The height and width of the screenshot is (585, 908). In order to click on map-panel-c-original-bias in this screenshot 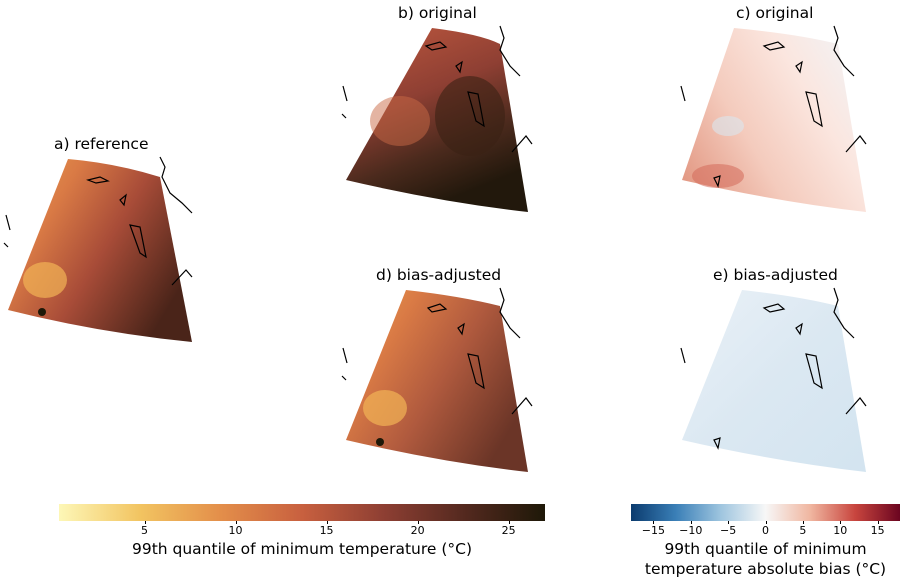, I will do `click(773, 118)`.